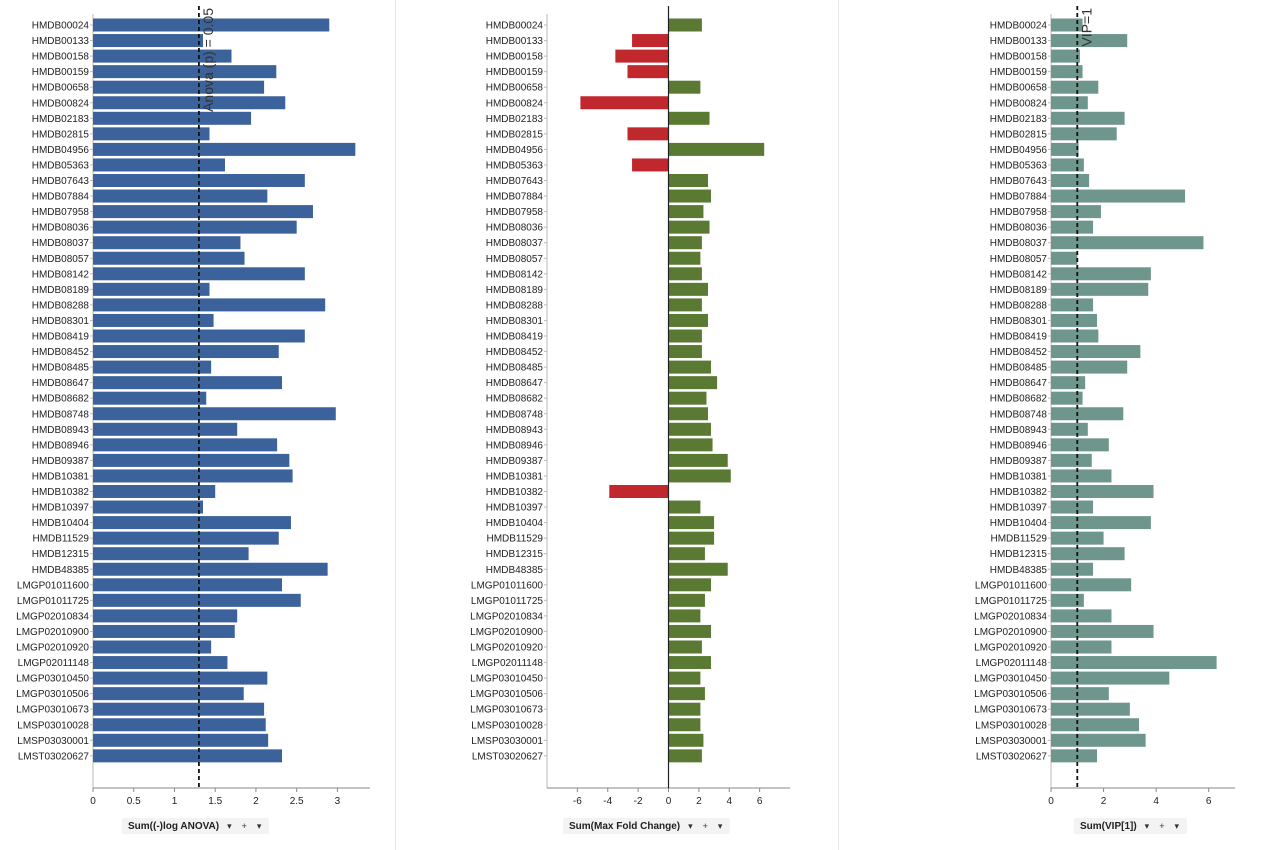 Image resolution: width=1262 pixels, height=850 pixels. What do you see at coordinates (1108, 826) in the screenshot?
I see `vip-axis-title: Sum(VIP[1])` at bounding box center [1108, 826].